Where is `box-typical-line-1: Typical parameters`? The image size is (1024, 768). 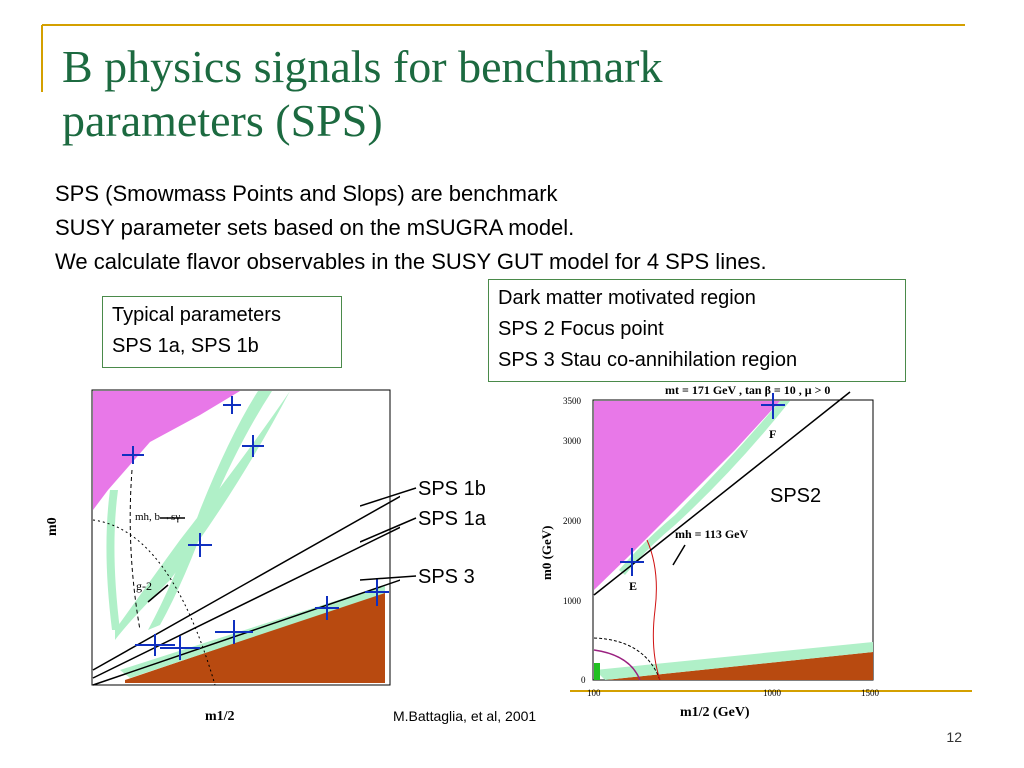
box-typical-line-1: Typical parameters is located at coordinates (196, 315).